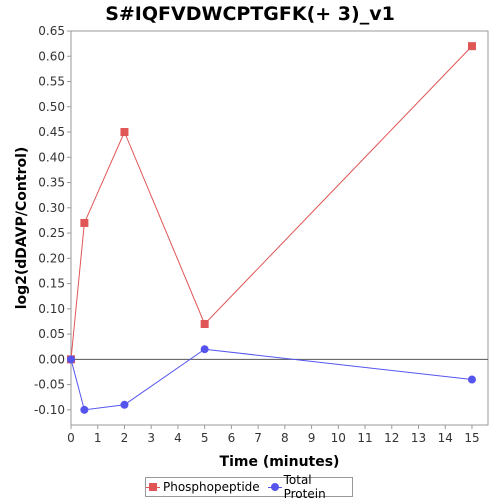 The image size is (500, 501). I want to click on legend: Phosphopeptide Total Protein, so click(249, 487).